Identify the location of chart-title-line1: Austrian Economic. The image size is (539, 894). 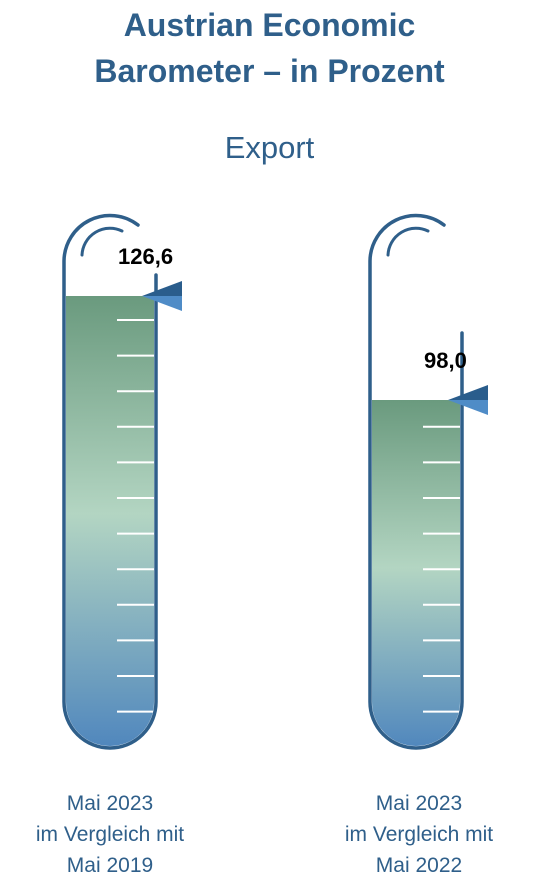
(269, 25).